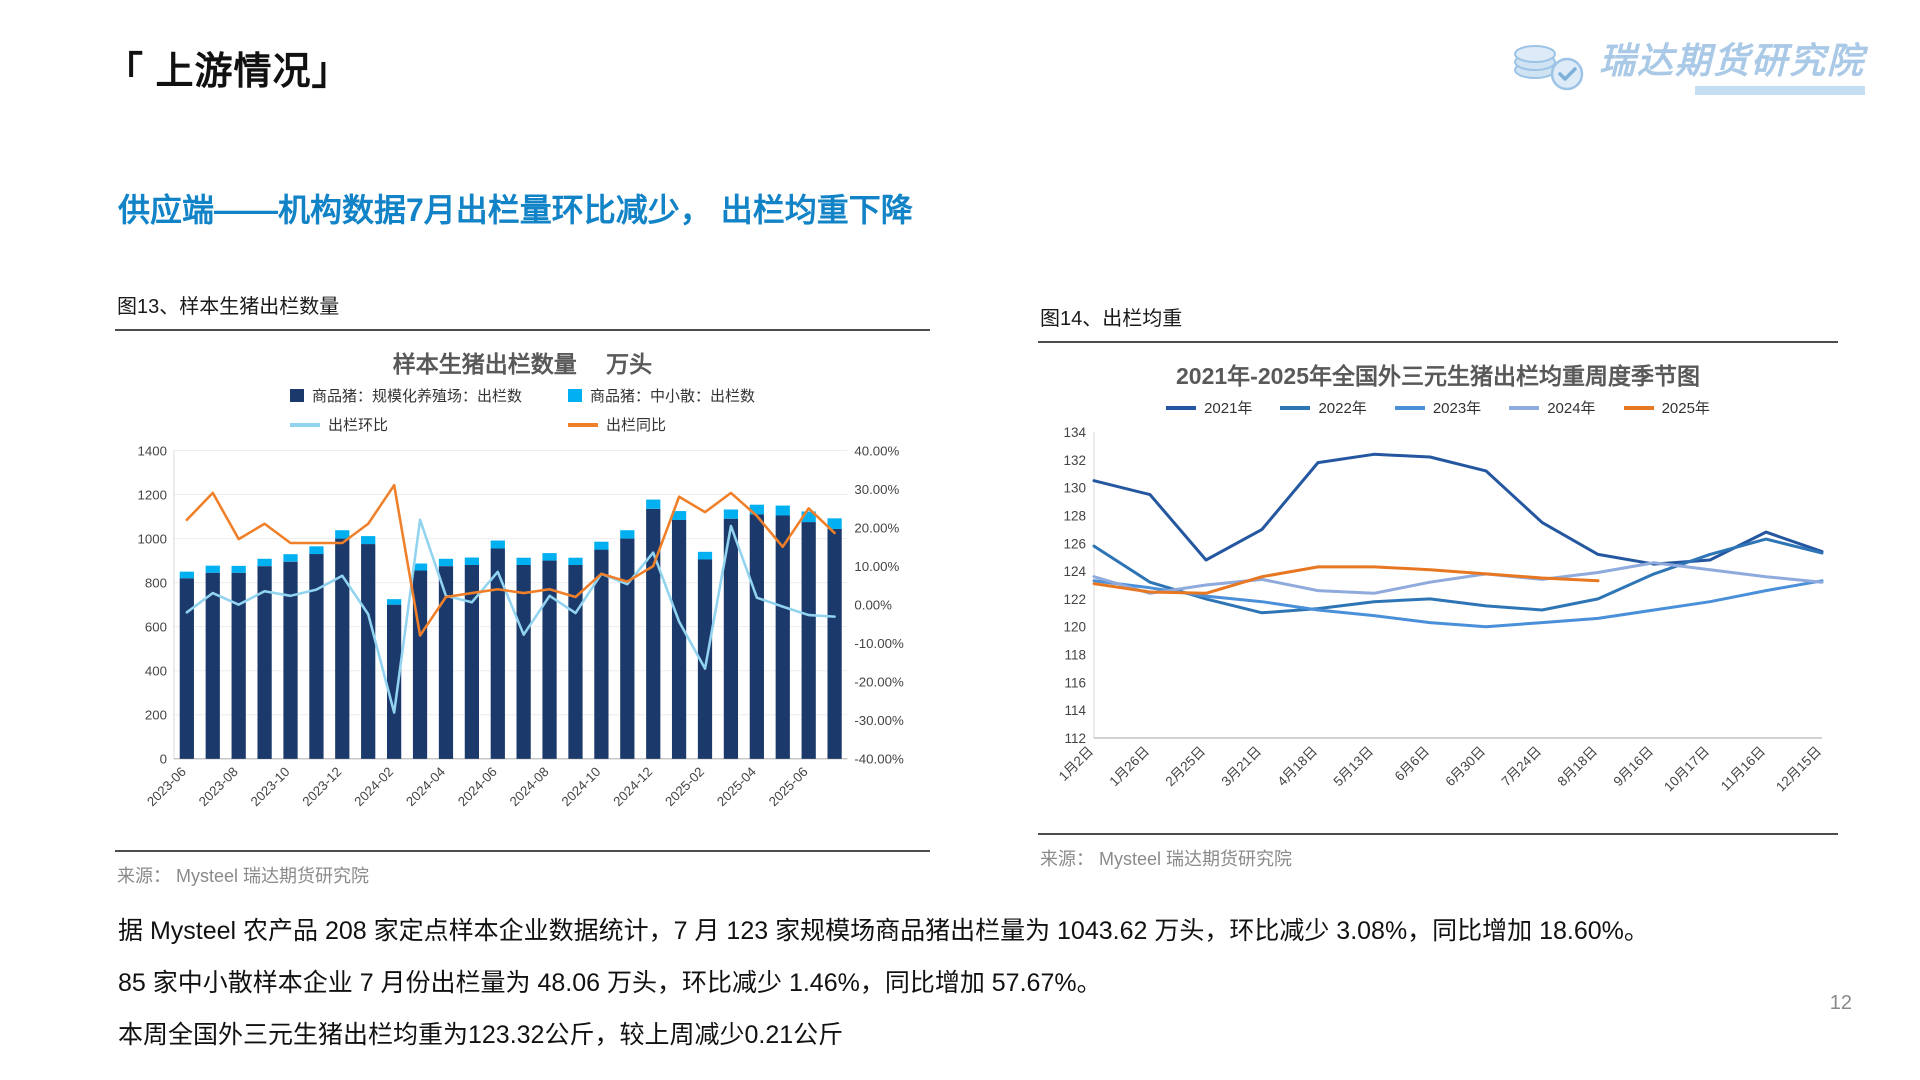  What do you see at coordinates (1241, 767) in the screenshot?
I see `svg-text: 3月21日` at bounding box center [1241, 767].